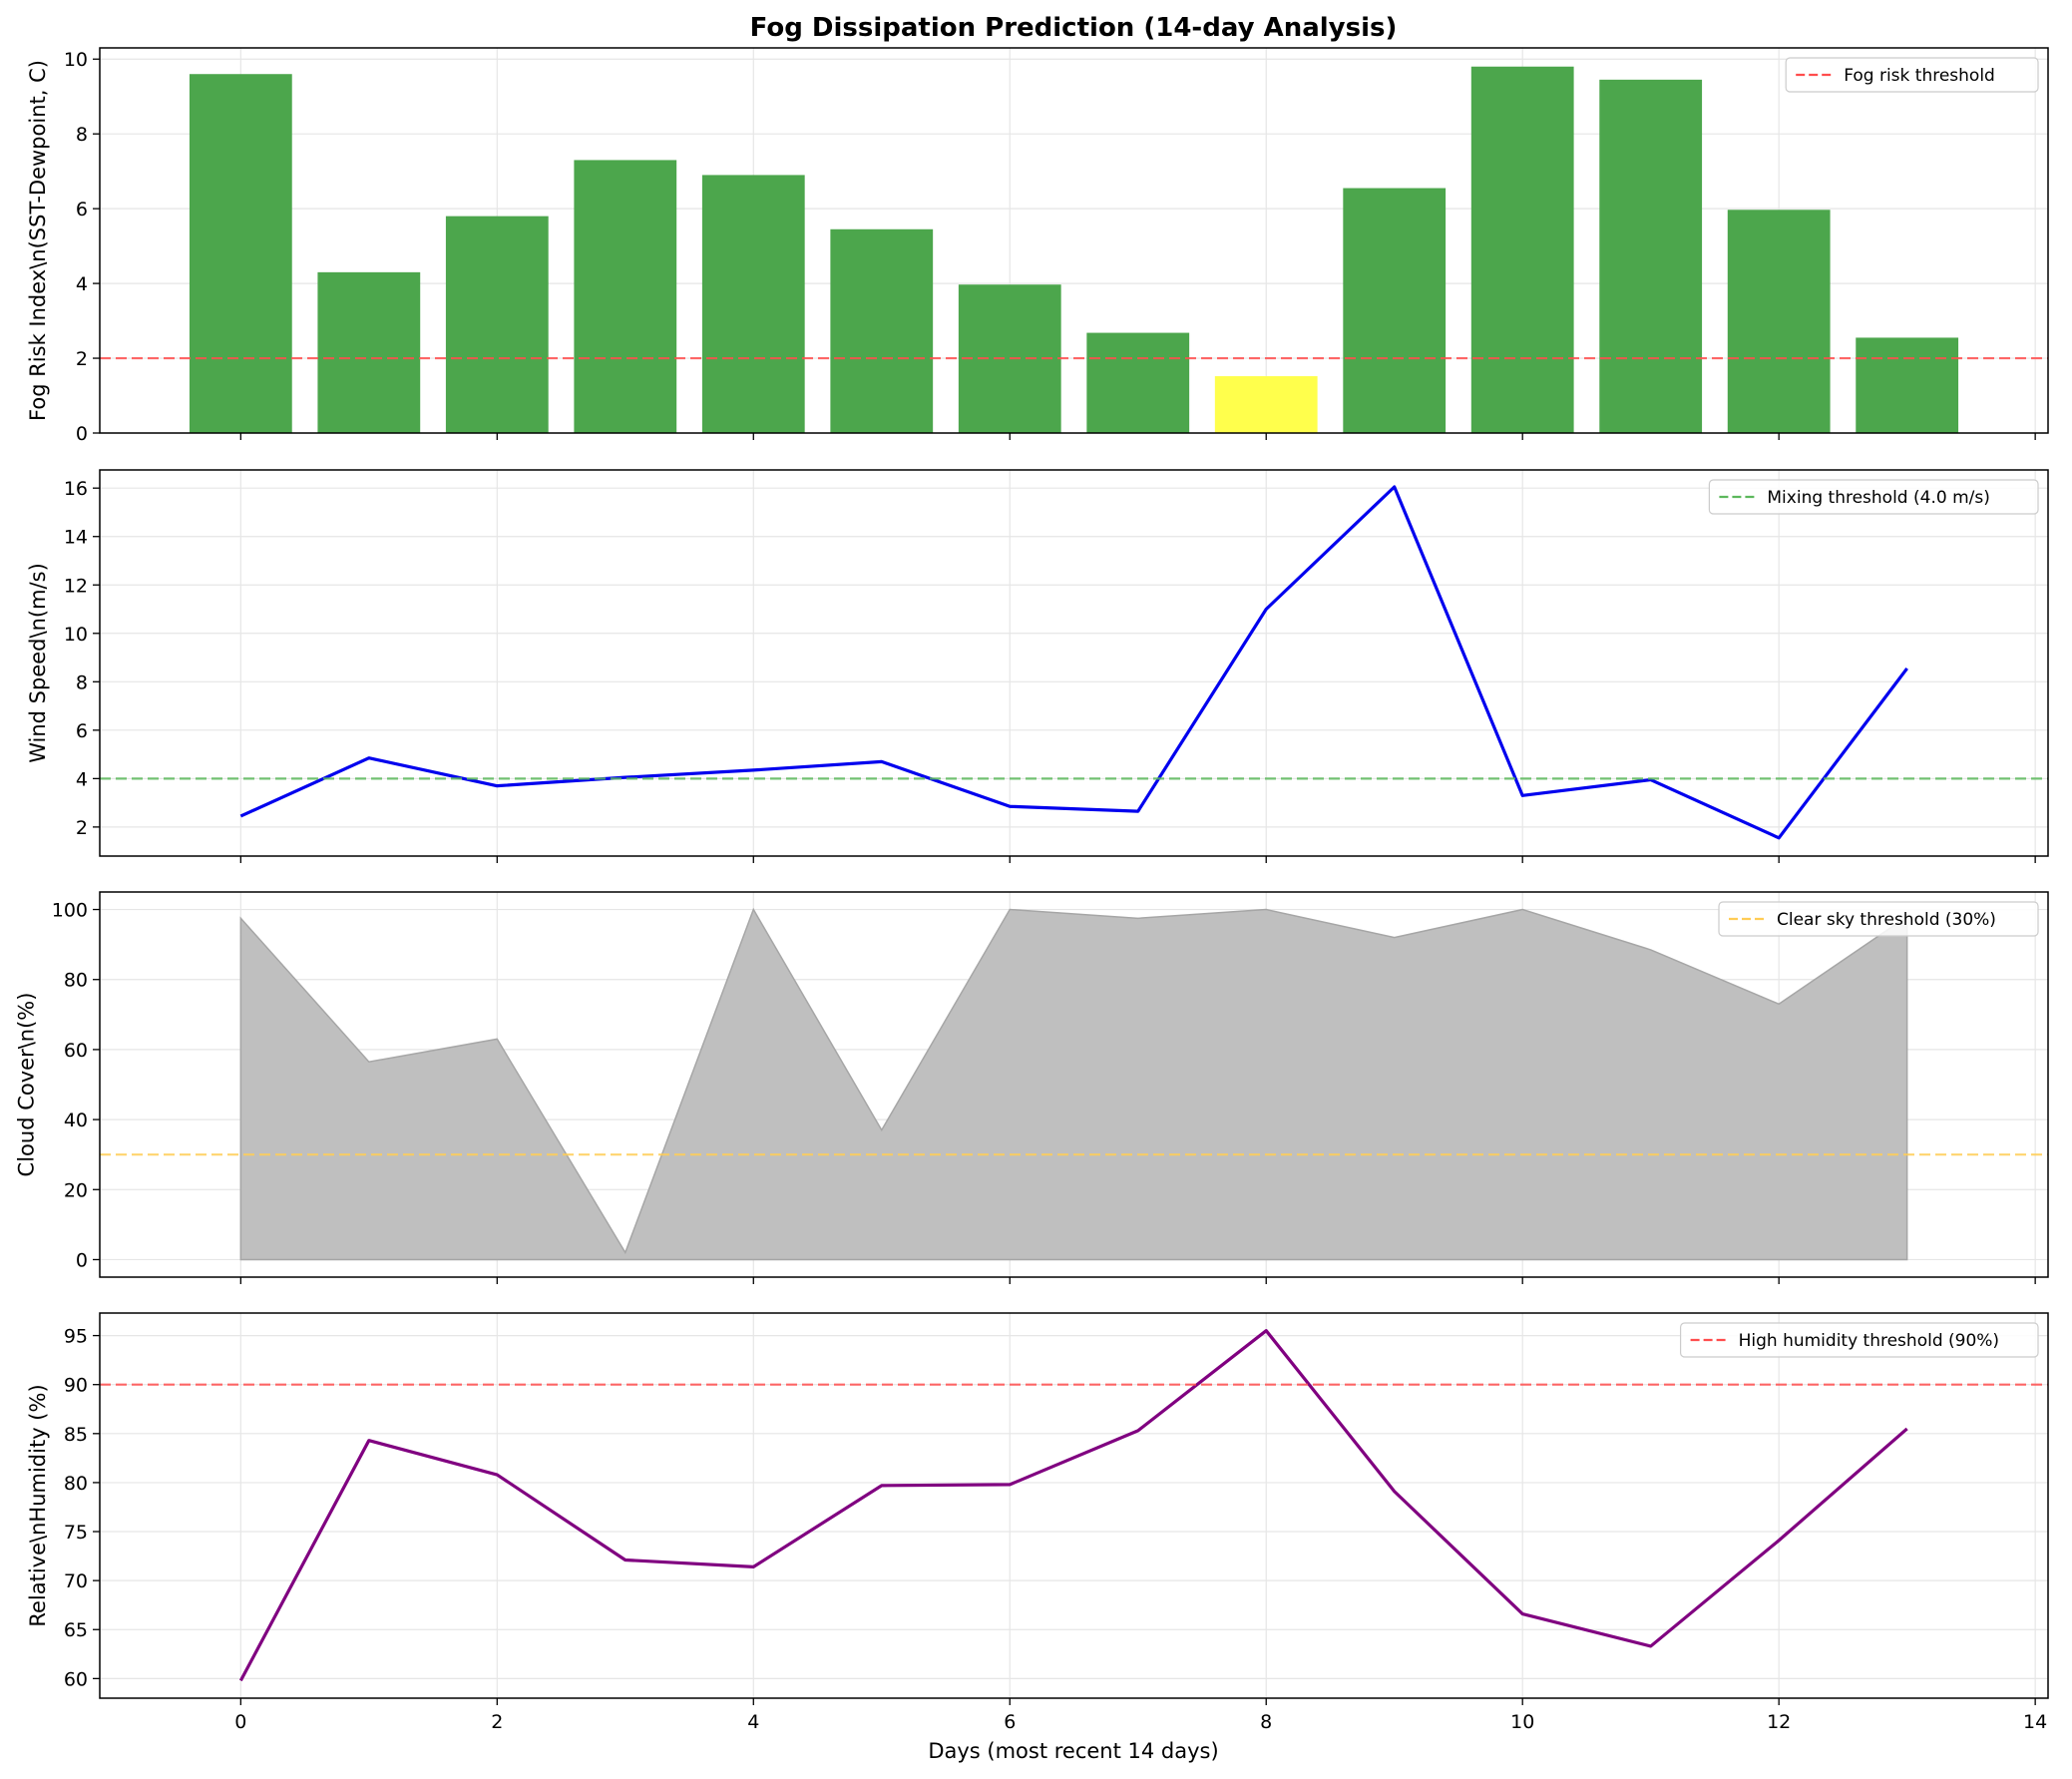  I want to click on legend-label: High humidity threshold (90%), so click(1869, 1341).